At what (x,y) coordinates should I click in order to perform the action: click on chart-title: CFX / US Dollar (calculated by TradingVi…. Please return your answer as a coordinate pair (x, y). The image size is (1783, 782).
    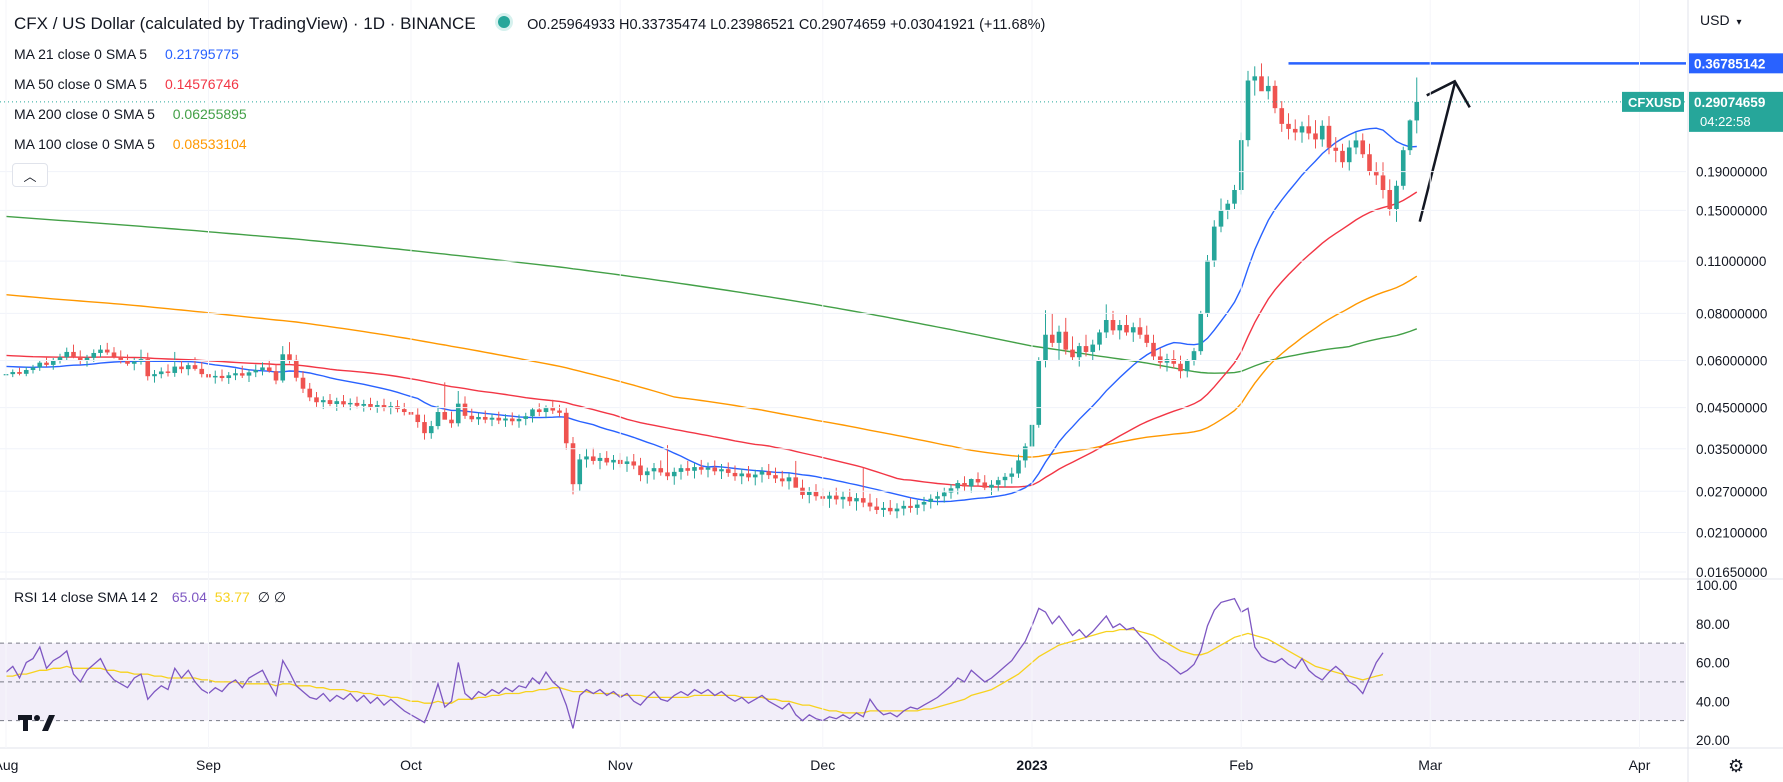
    Looking at the image, I should click on (529, 24).